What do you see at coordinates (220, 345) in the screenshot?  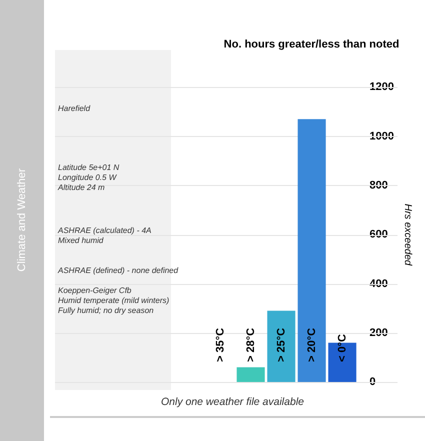 I see `x-tick-label: > 35°C` at bounding box center [220, 345].